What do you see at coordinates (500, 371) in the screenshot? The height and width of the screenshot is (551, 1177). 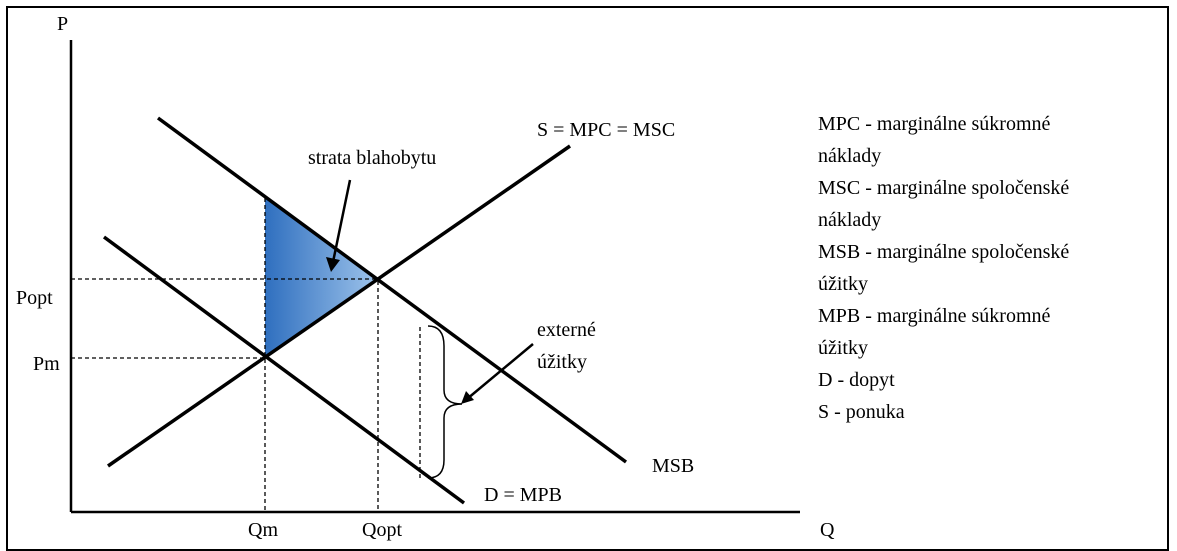 I see `external-benefits-arrow-icon` at bounding box center [500, 371].